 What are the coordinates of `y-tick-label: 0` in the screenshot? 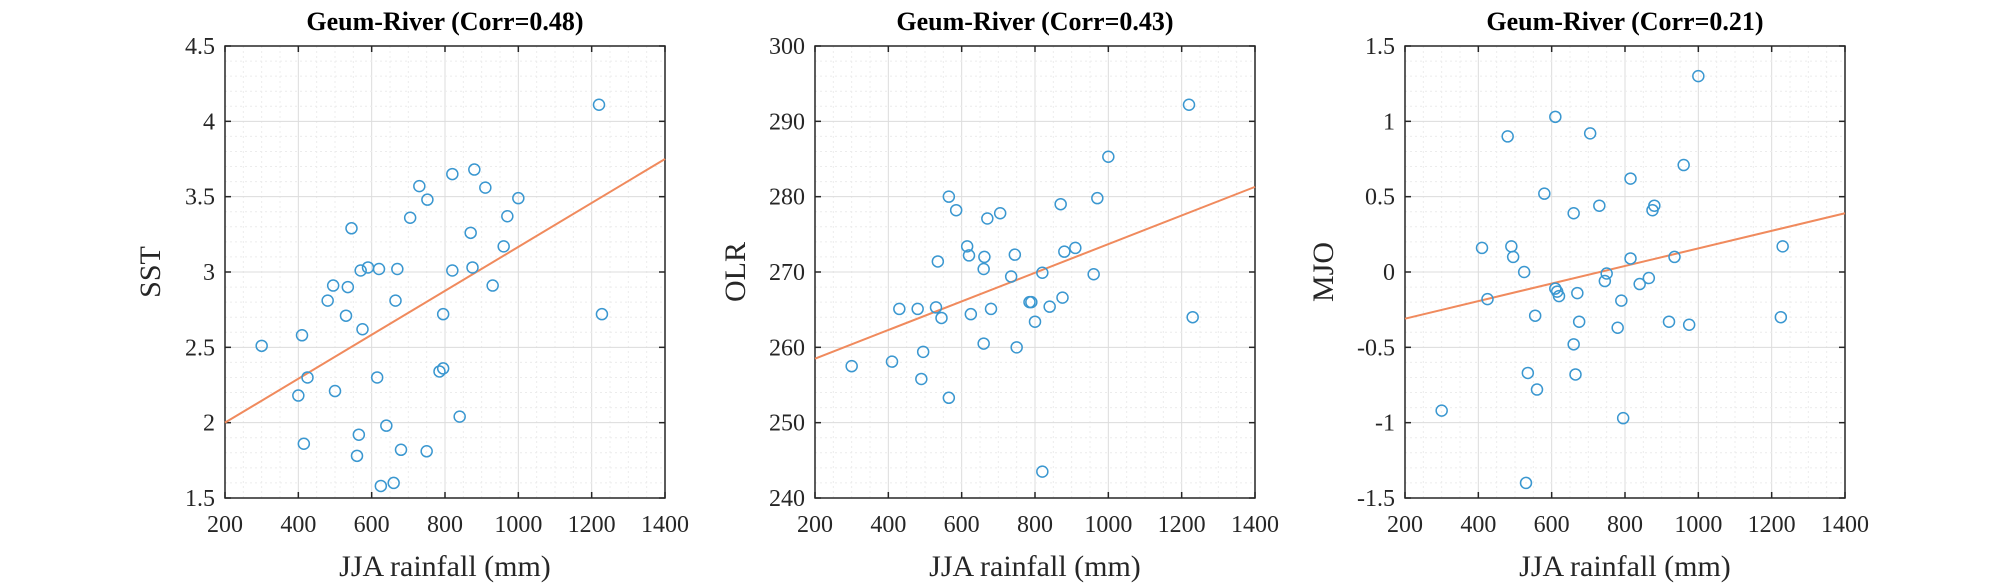 It's located at (1389, 273).